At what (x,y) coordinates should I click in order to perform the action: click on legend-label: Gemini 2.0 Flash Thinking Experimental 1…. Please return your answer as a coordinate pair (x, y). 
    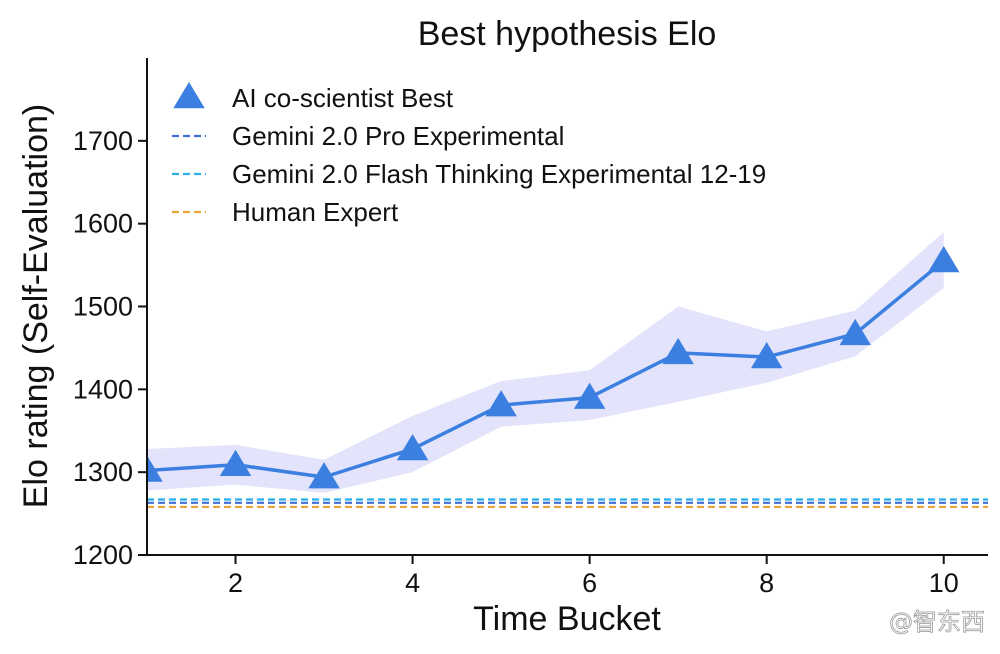
    Looking at the image, I should click on (499, 174).